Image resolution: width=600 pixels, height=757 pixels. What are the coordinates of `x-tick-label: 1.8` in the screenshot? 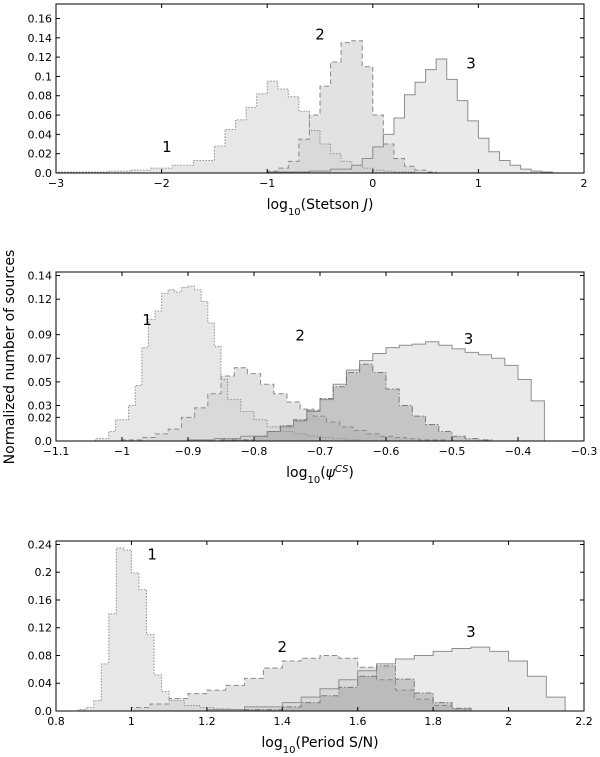 It's located at (433, 721).